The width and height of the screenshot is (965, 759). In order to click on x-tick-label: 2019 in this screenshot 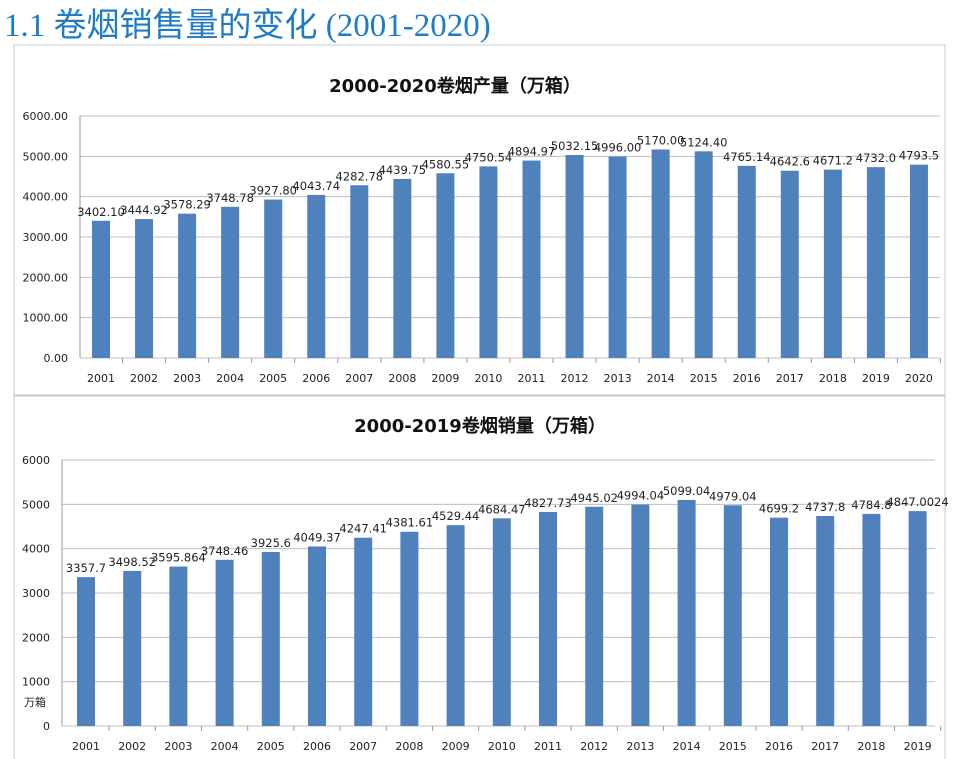, I will do `click(918, 746)`.